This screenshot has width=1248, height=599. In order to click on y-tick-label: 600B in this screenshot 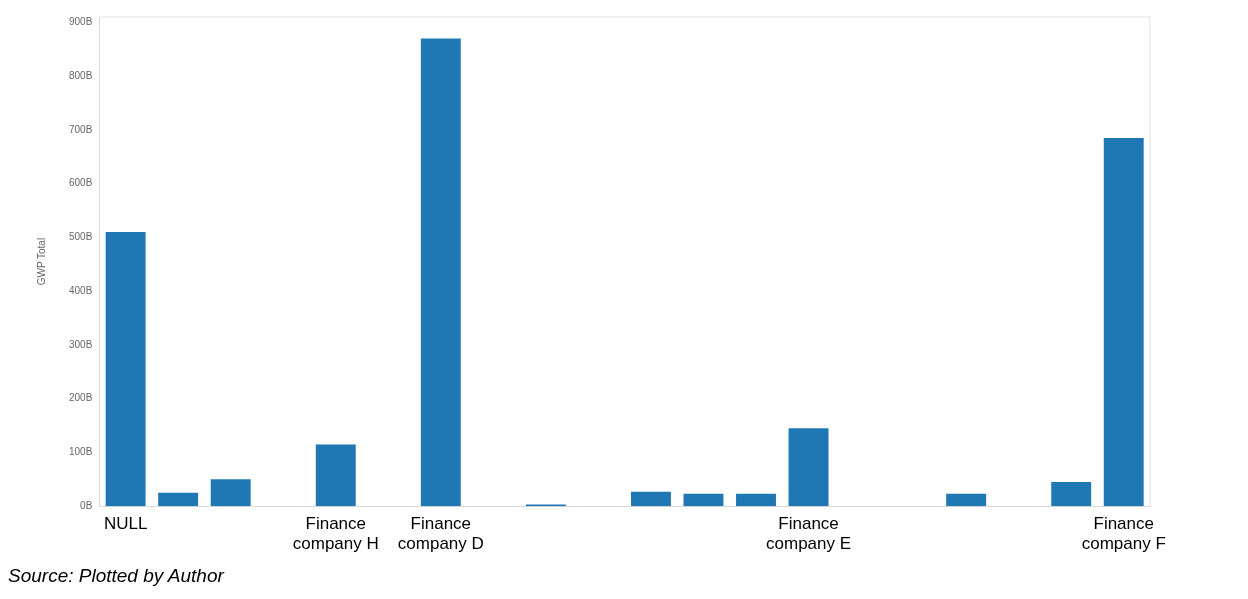, I will do `click(81, 183)`.